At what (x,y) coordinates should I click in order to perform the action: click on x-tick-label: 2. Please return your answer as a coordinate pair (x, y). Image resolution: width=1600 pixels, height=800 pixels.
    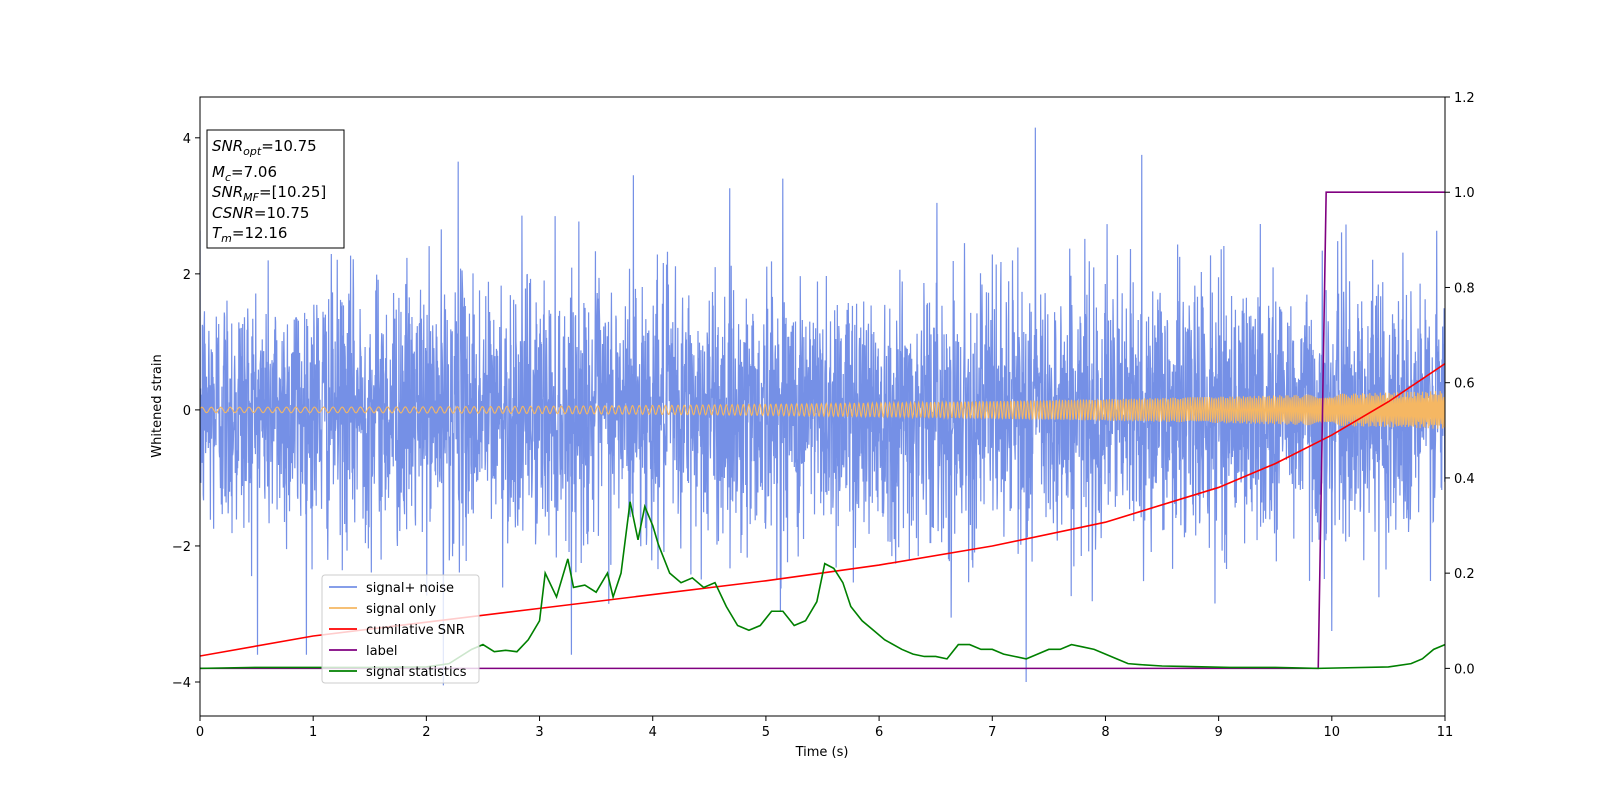
    Looking at the image, I should click on (426, 732).